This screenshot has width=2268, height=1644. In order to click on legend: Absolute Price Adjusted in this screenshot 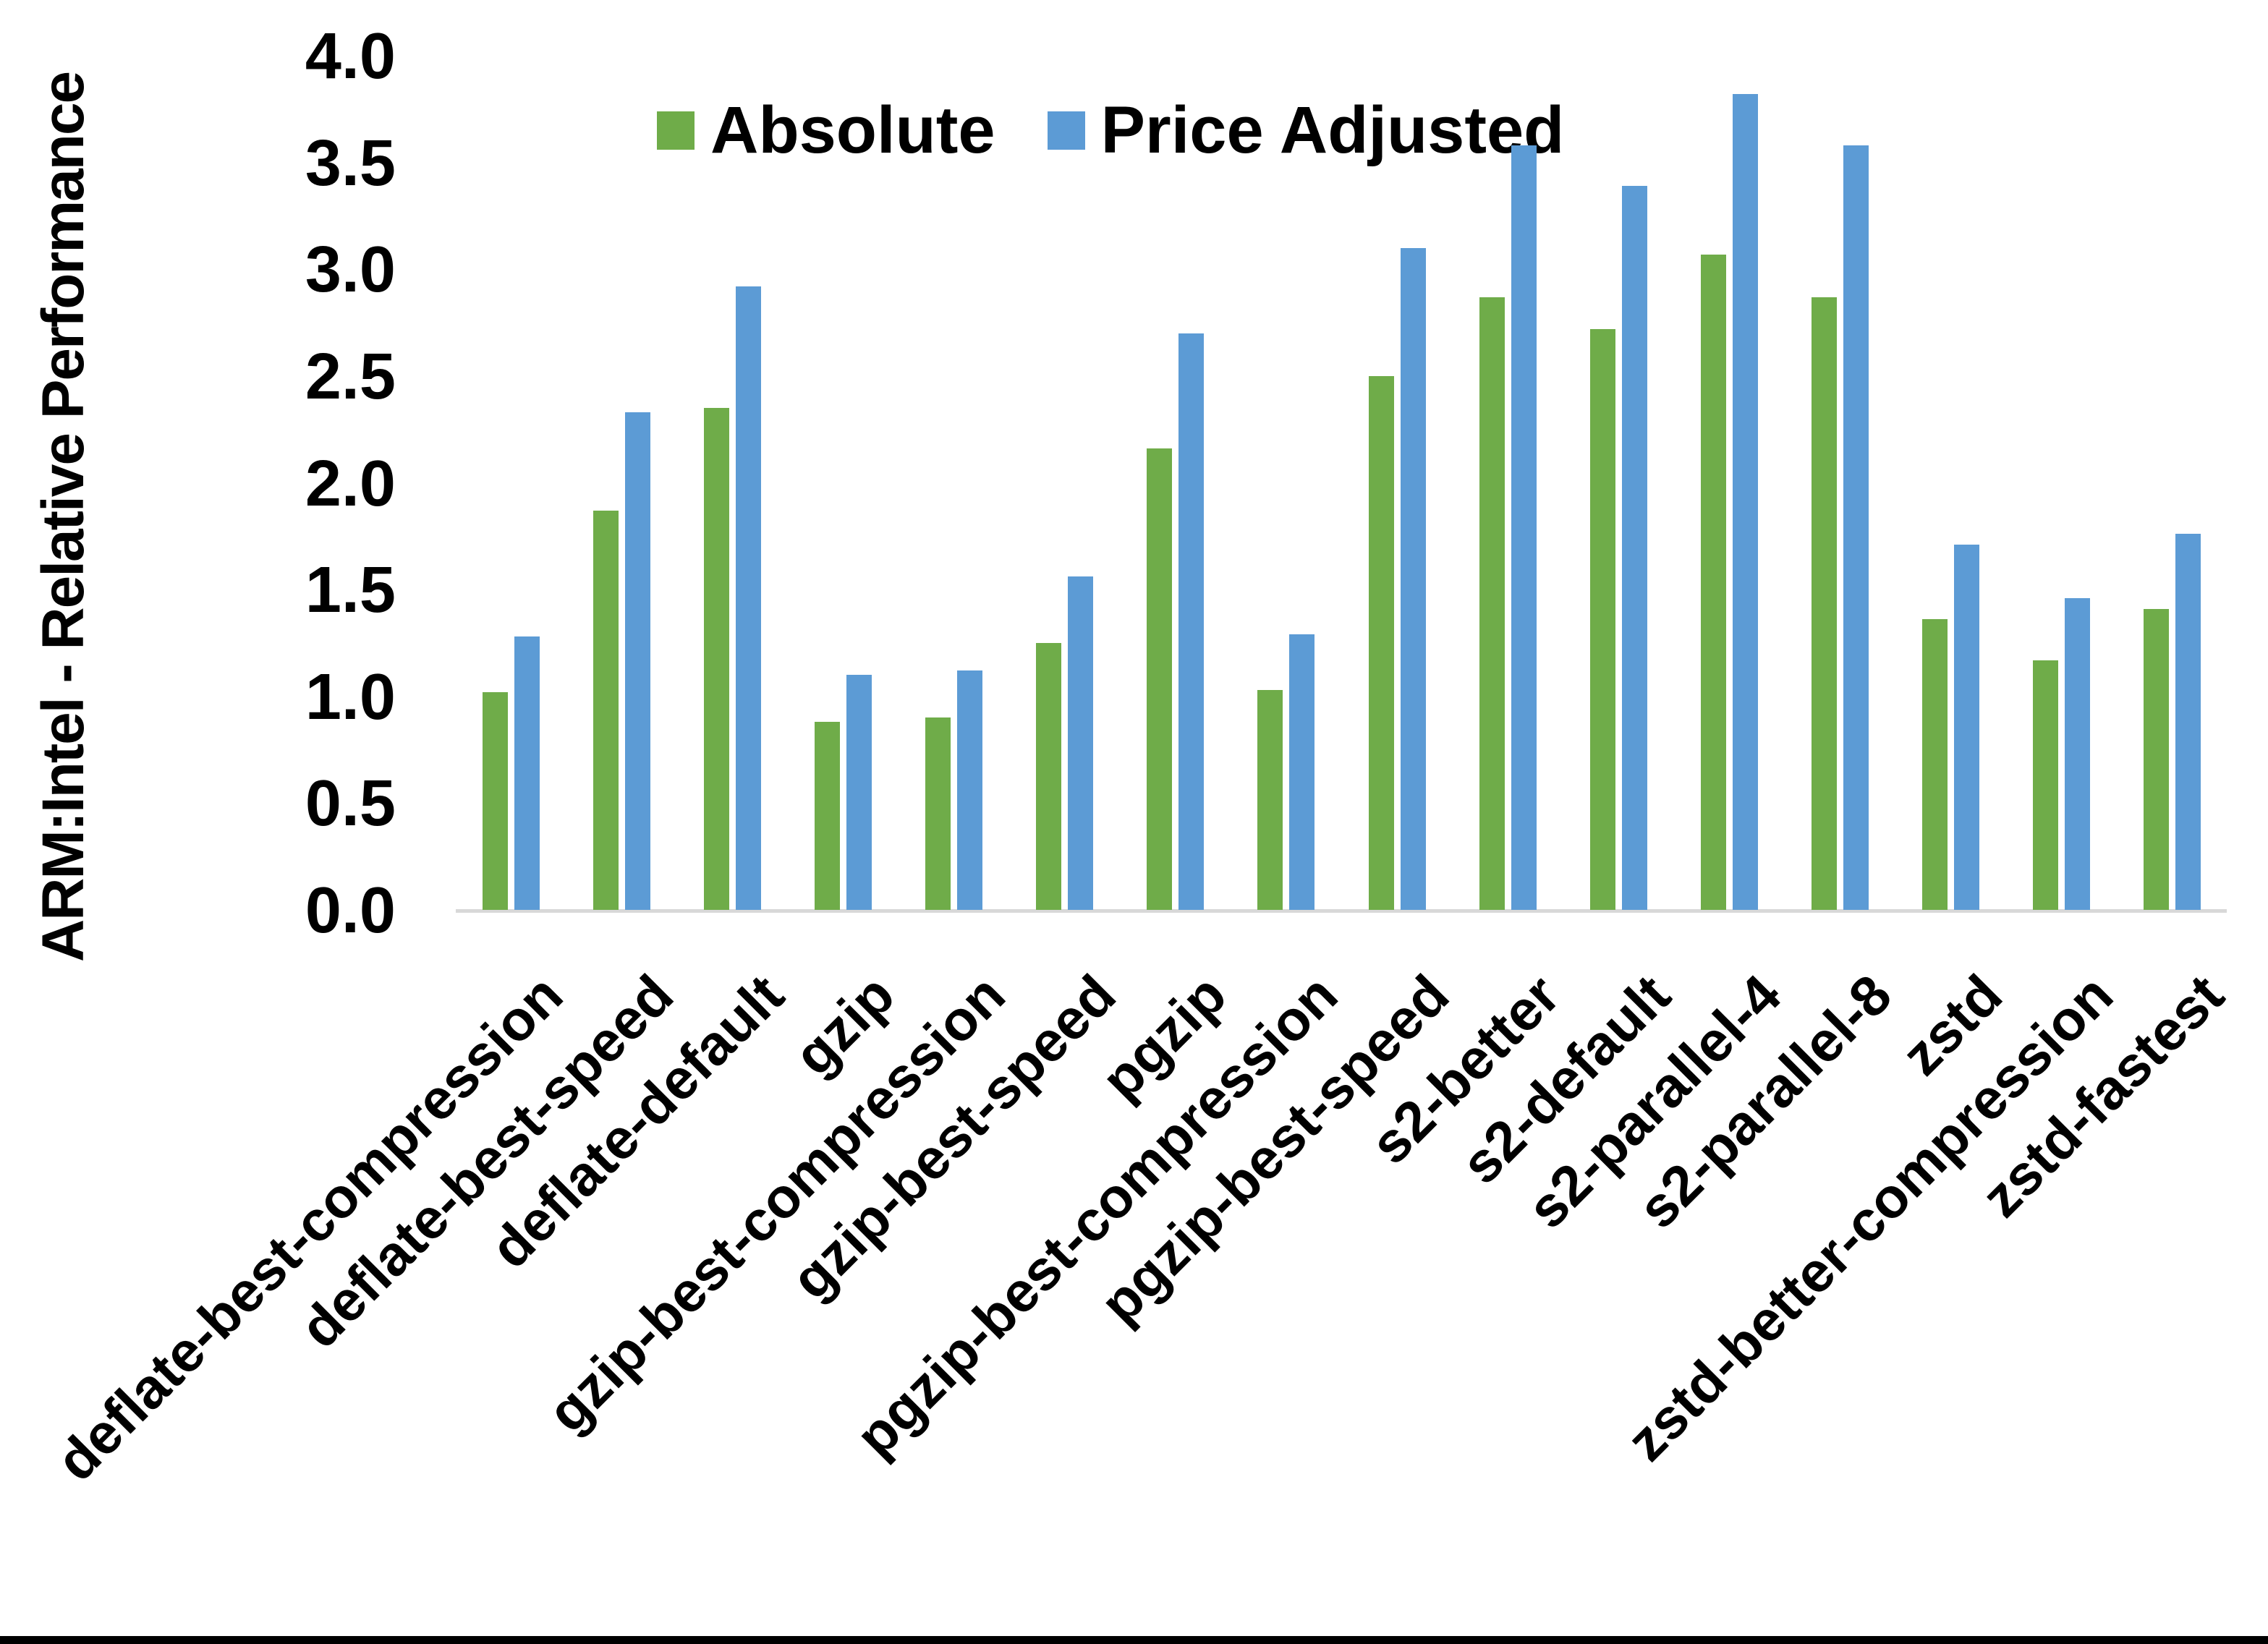, I will do `click(1110, 131)`.